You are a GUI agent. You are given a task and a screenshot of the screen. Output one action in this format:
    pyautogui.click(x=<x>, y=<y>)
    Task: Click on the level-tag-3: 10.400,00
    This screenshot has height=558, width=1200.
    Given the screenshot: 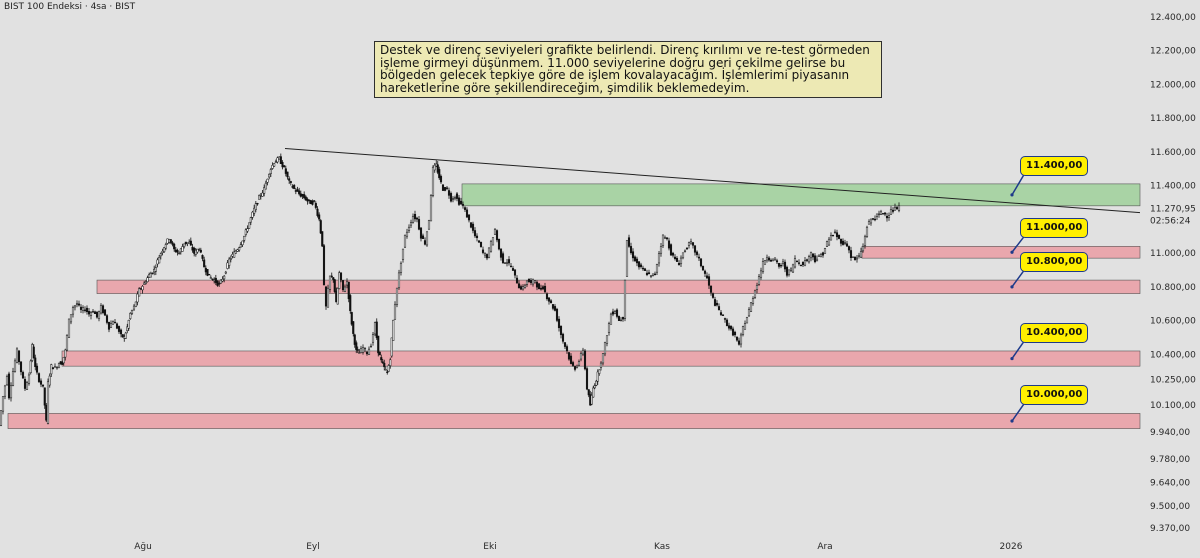 What is the action you would take?
    pyautogui.click(x=1054, y=332)
    